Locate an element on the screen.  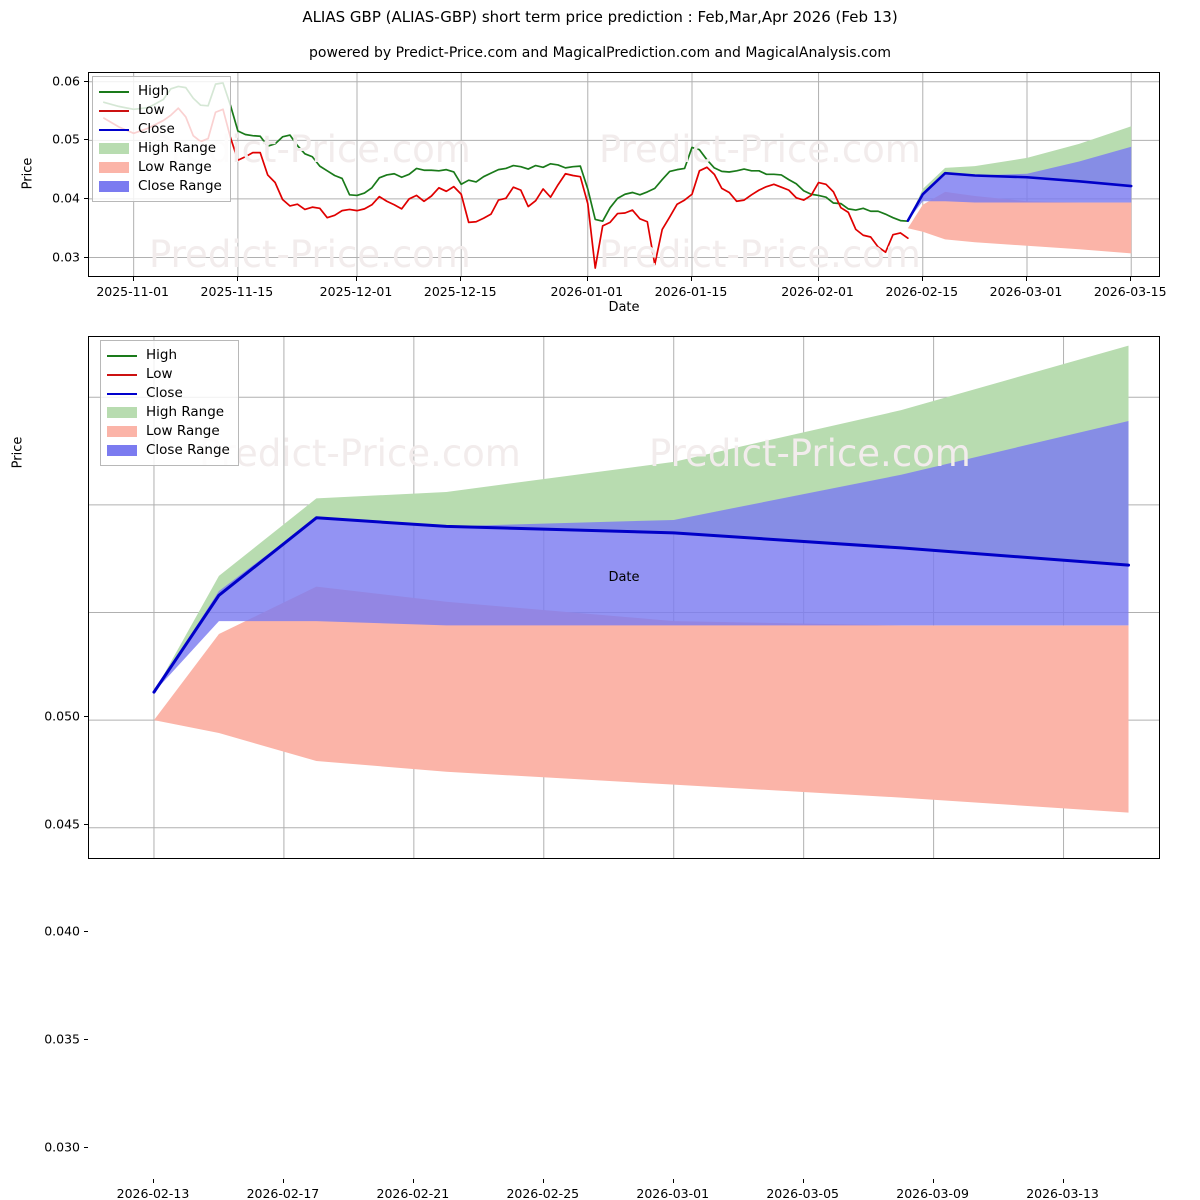
y-tick-label: 0.035 is located at coordinates (62, 1039).